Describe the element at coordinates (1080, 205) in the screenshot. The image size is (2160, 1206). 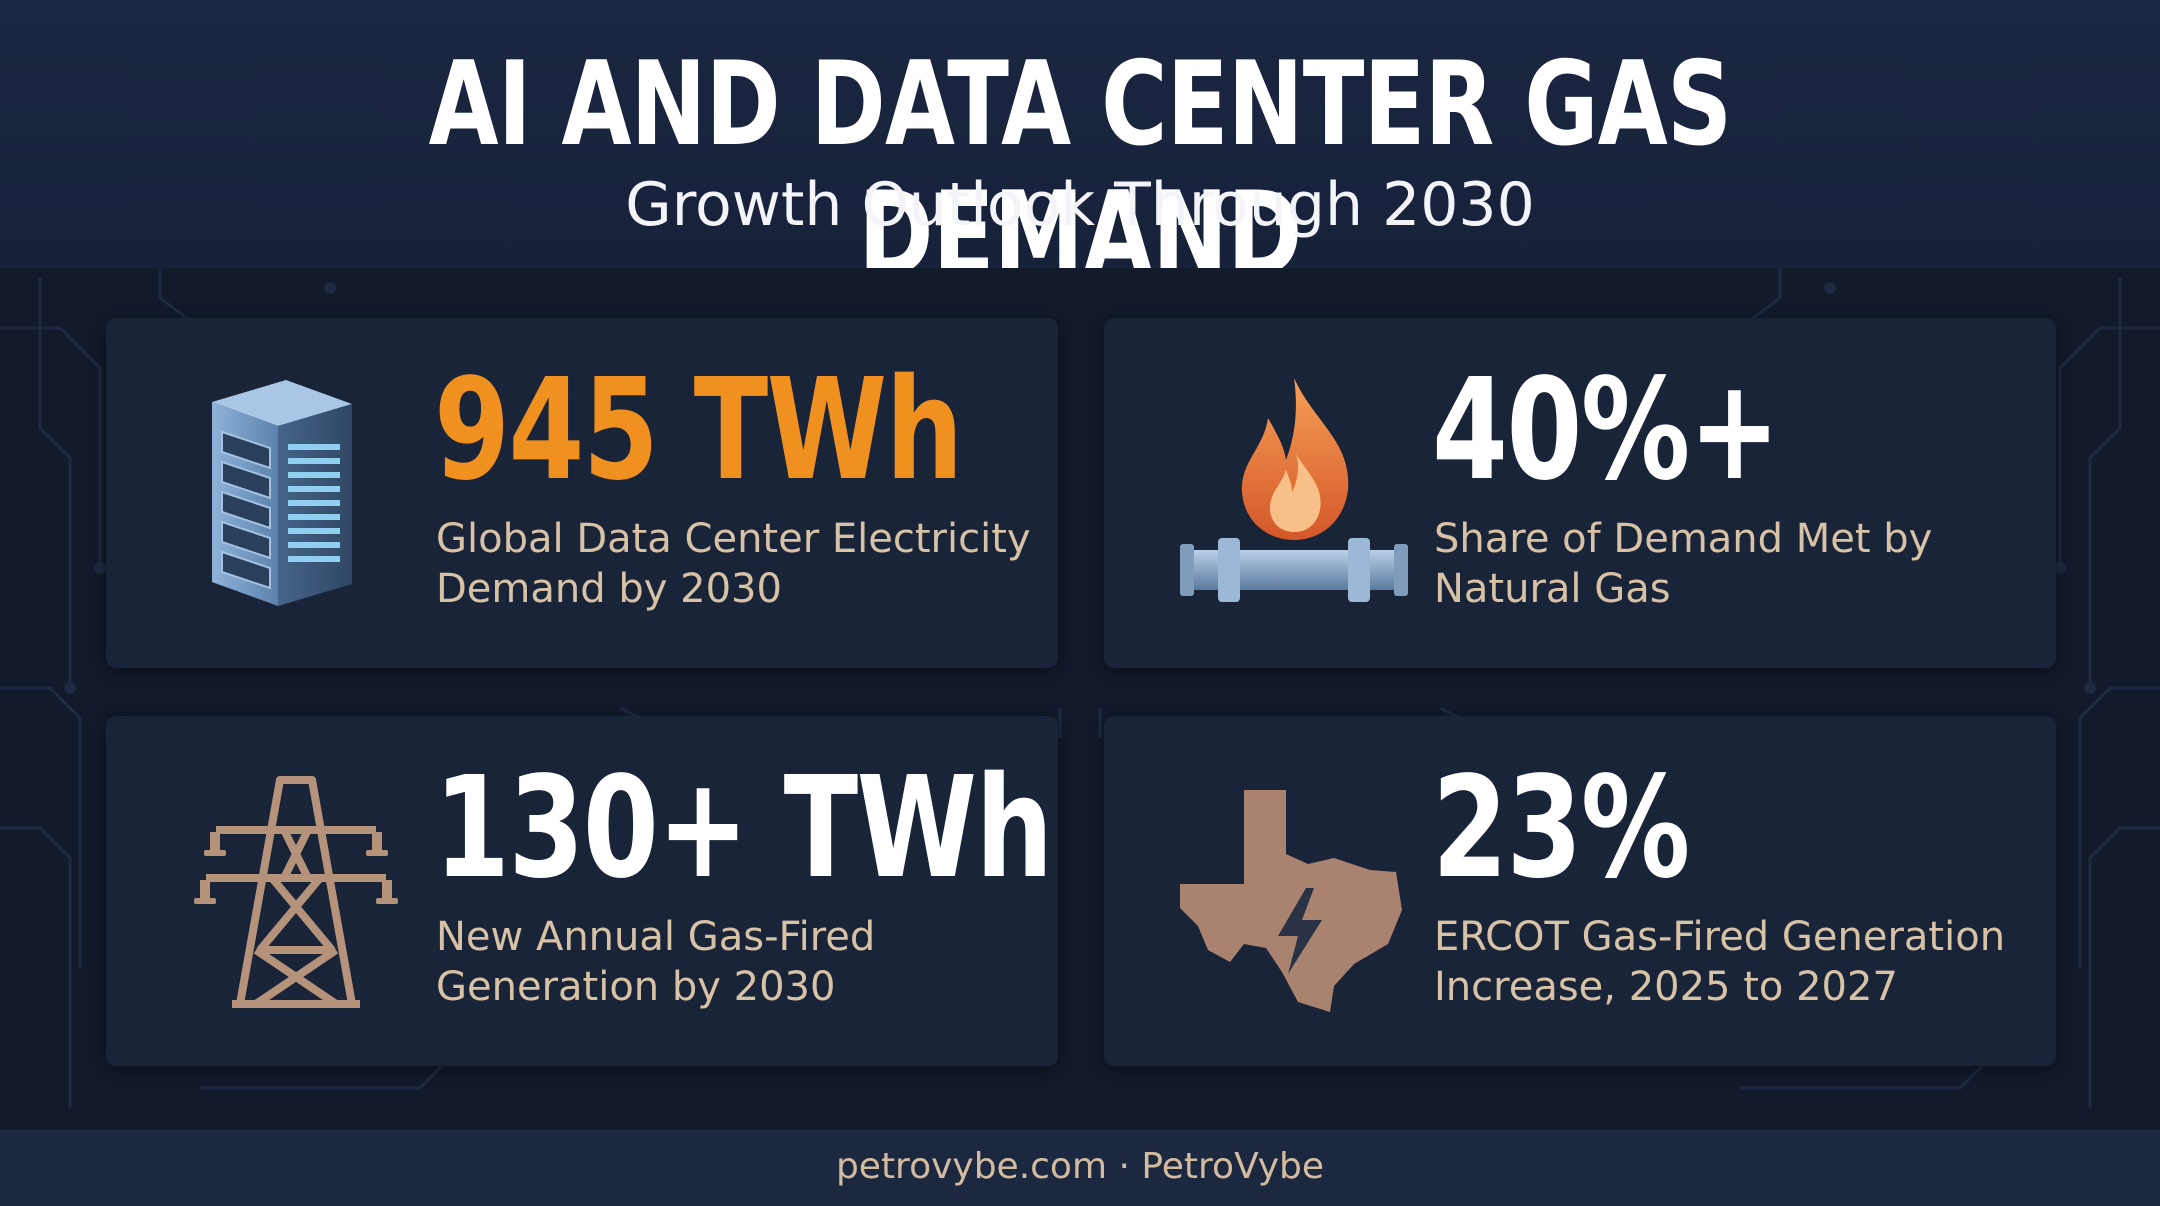
I see `page-subtitle: Growth Outlook Through 2030` at that location.